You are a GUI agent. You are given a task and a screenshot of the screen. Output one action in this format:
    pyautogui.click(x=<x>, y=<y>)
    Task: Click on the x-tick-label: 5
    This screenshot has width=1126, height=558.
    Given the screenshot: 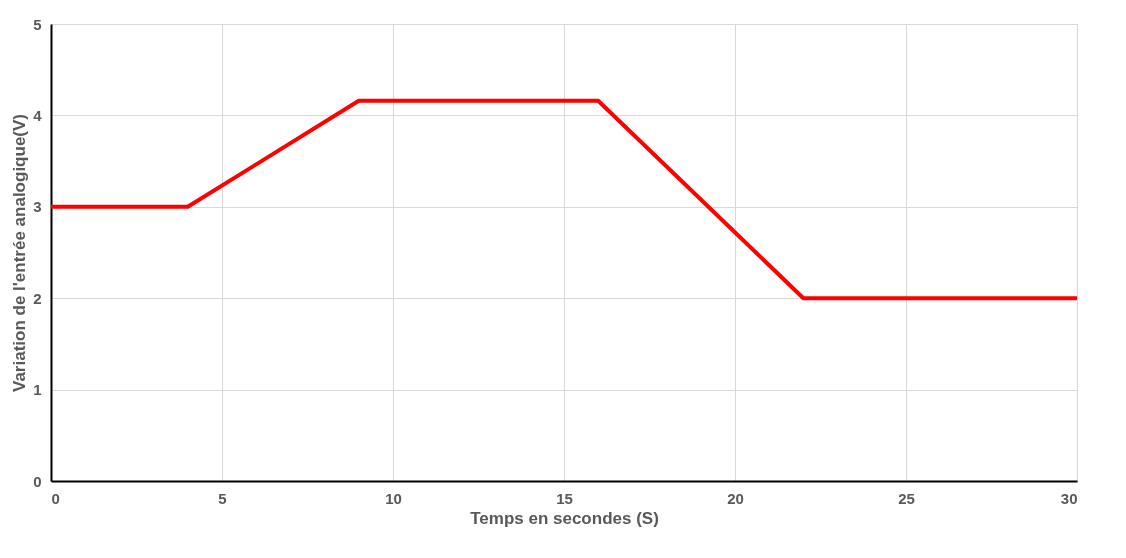 What is the action you would take?
    pyautogui.click(x=222, y=498)
    